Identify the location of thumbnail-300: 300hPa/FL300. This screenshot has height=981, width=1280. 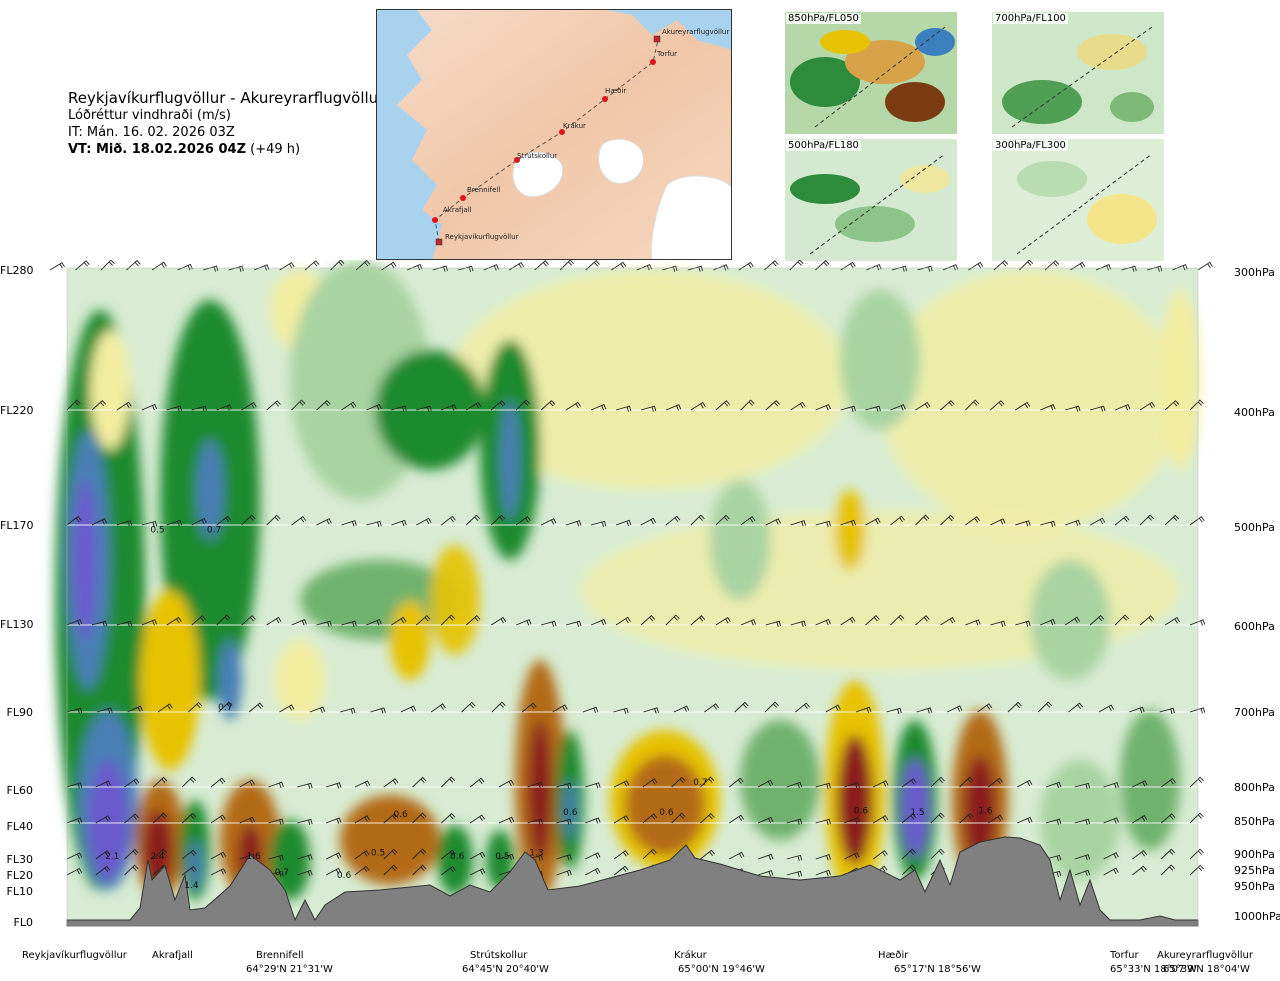
(1078, 200).